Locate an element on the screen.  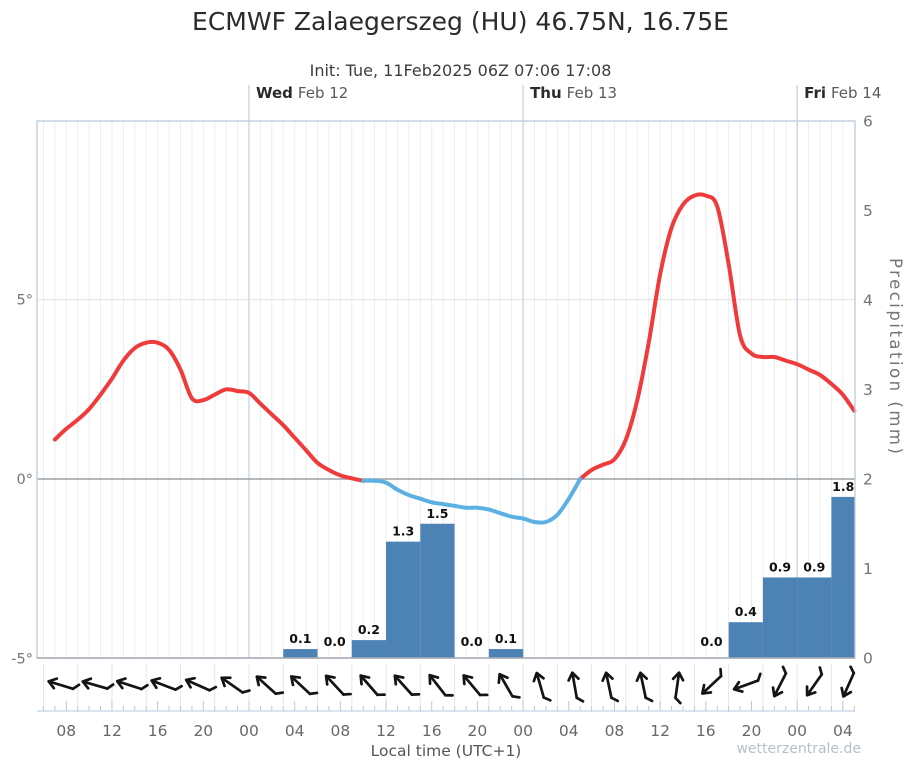
day-label-date: Feb 12 is located at coordinates (323, 93).